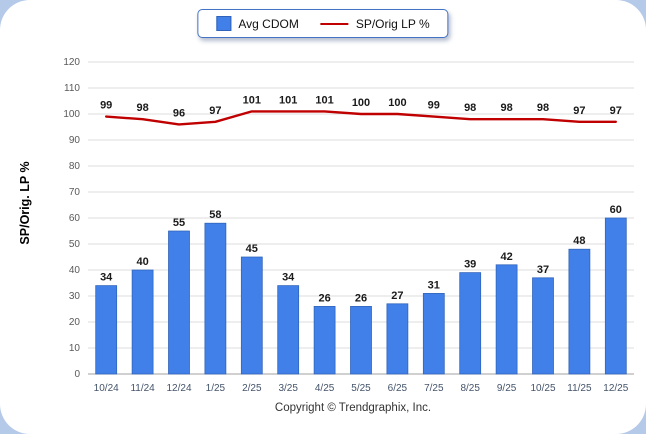  I want to click on svg-text: 37, so click(543, 270).